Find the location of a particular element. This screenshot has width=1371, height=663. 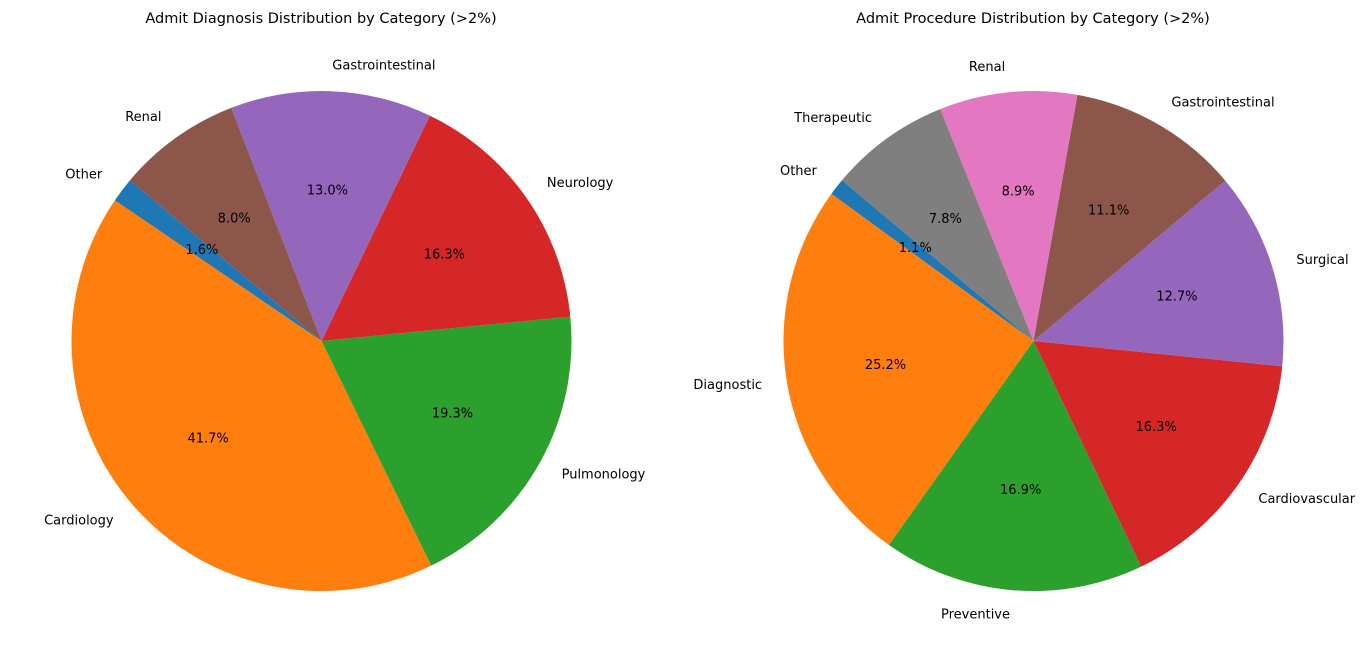

diagnosis-label-cardiology: Cardiology is located at coordinates (79, 521).